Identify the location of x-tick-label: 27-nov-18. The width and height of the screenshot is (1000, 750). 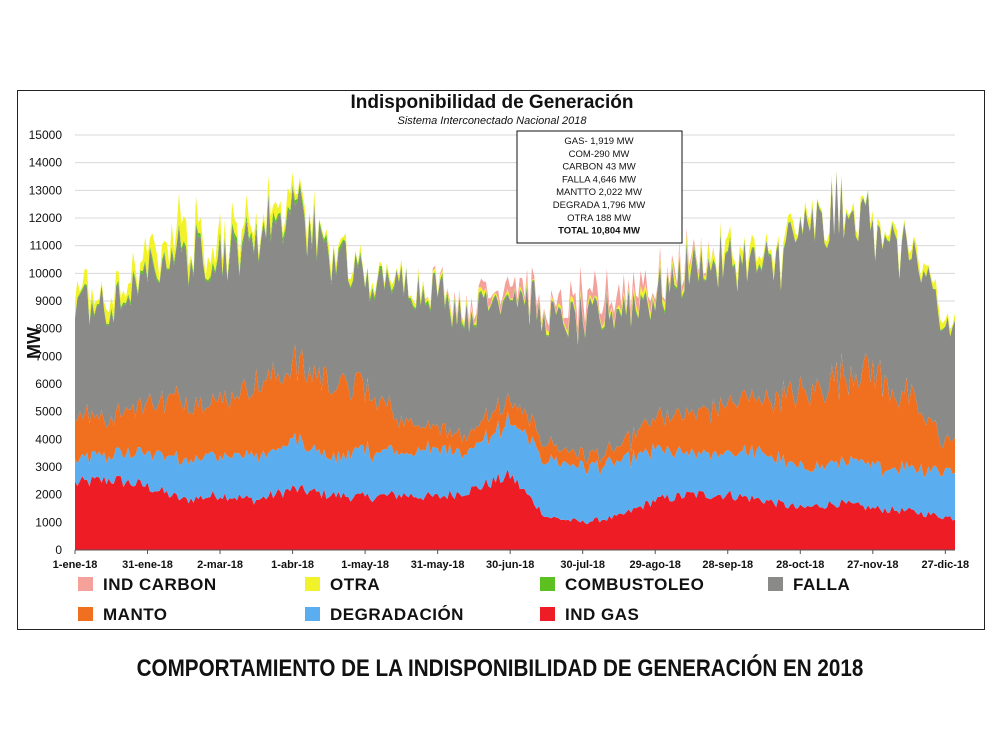
(872, 565).